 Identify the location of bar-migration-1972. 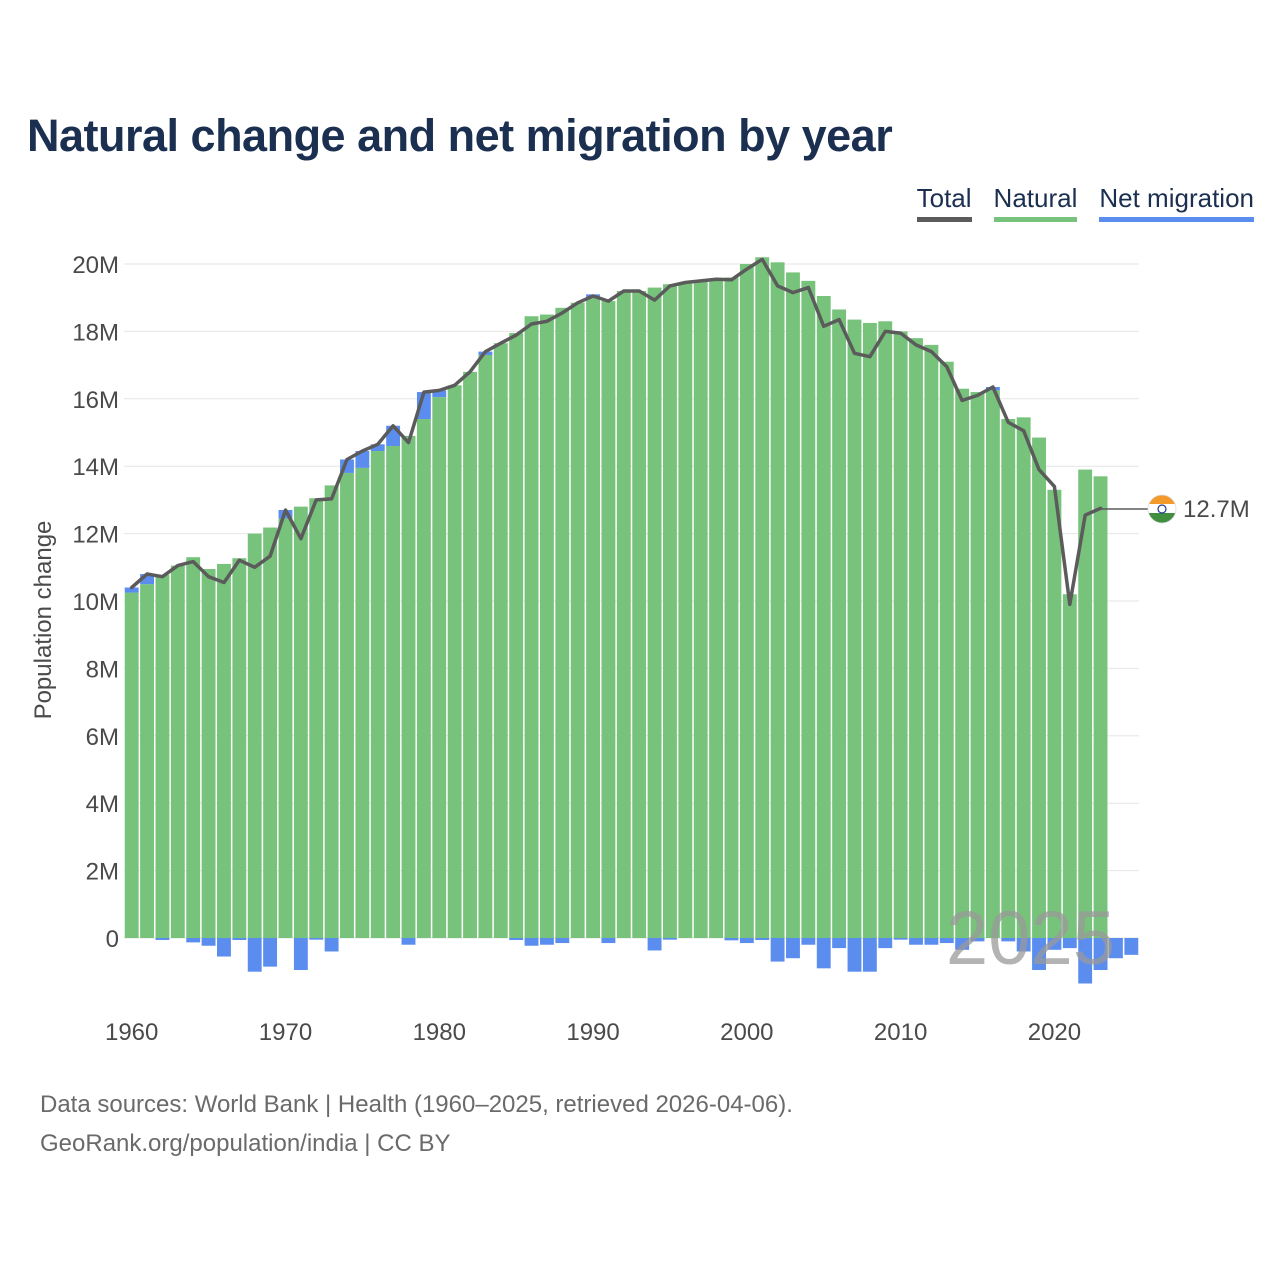
(316, 939).